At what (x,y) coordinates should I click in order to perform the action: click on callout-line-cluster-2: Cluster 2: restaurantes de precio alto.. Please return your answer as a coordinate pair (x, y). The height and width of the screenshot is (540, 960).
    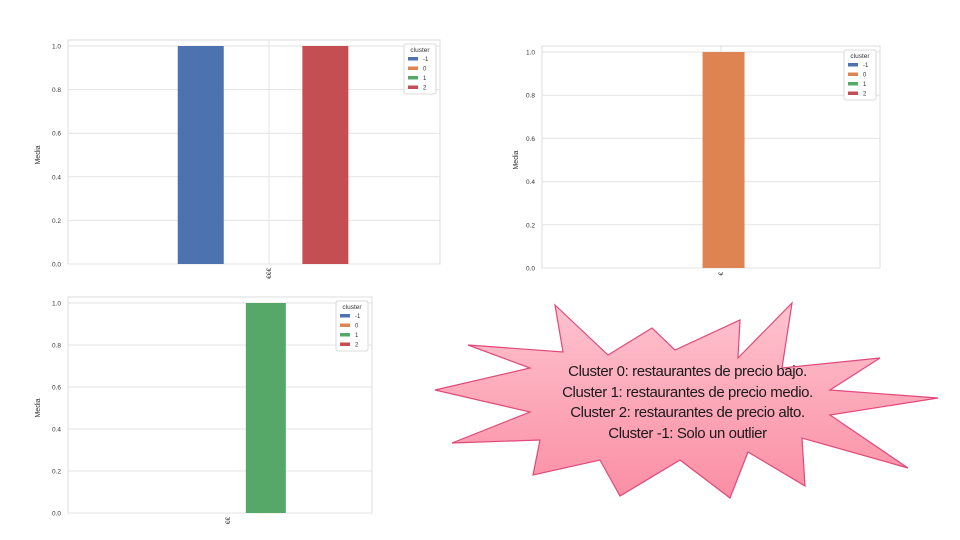
    Looking at the image, I should click on (687, 412).